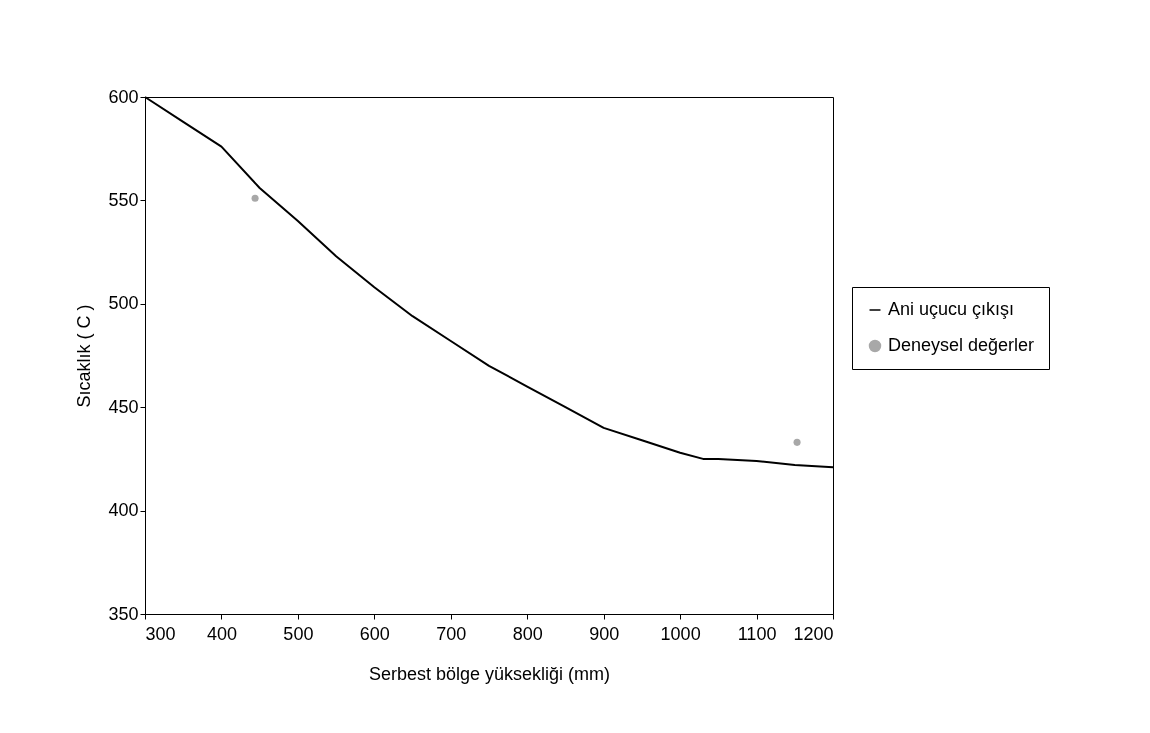 Image resolution: width=1150 pixels, height=733 pixels. I want to click on y-tick-label: 500, so click(123, 303).